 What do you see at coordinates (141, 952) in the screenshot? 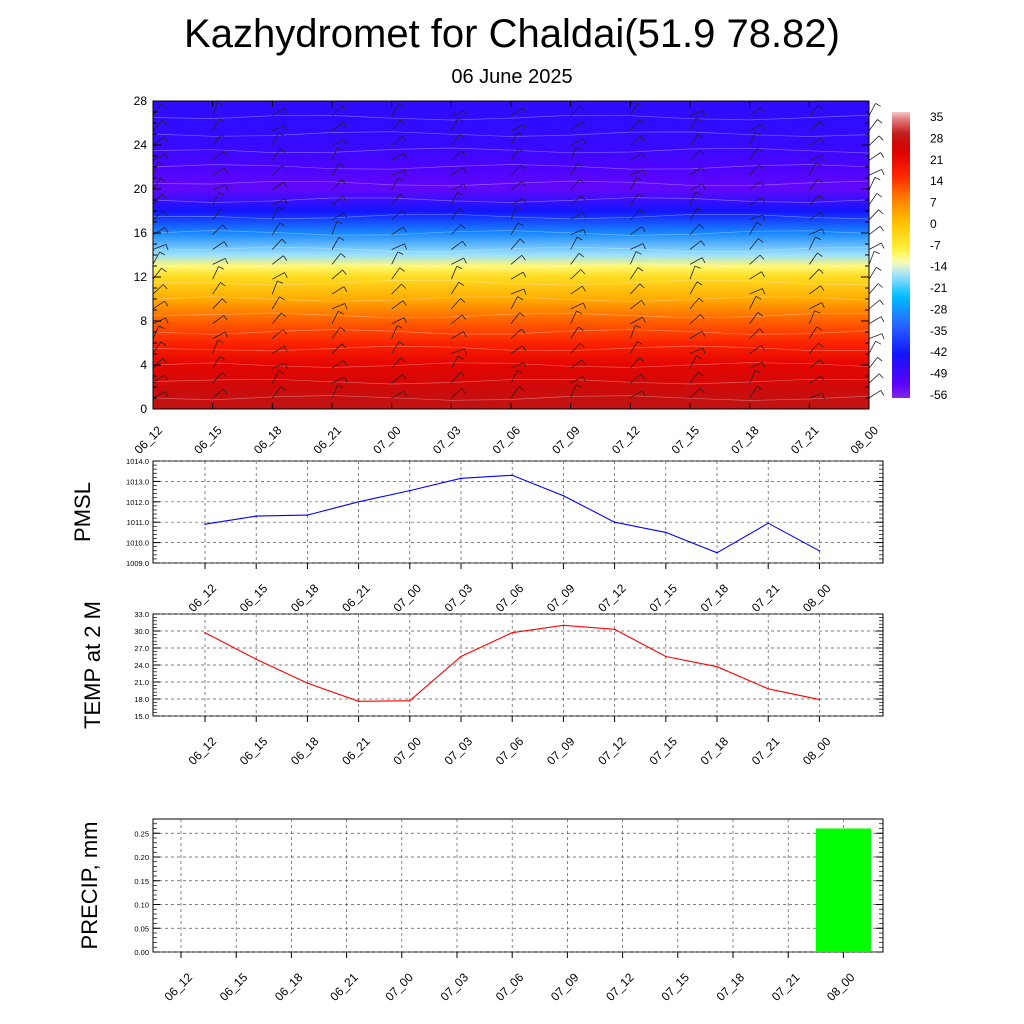
I see `y-tick-label: 0.00` at bounding box center [141, 952].